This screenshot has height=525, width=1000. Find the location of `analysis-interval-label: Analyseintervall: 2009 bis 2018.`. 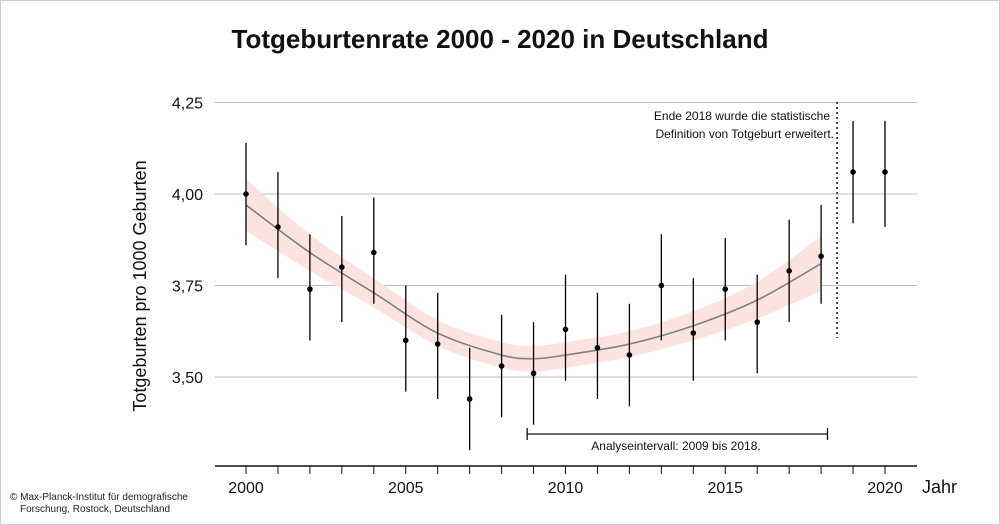

analysis-interval-label: Analyseintervall: 2009 bis 2018. is located at coordinates (675, 446).